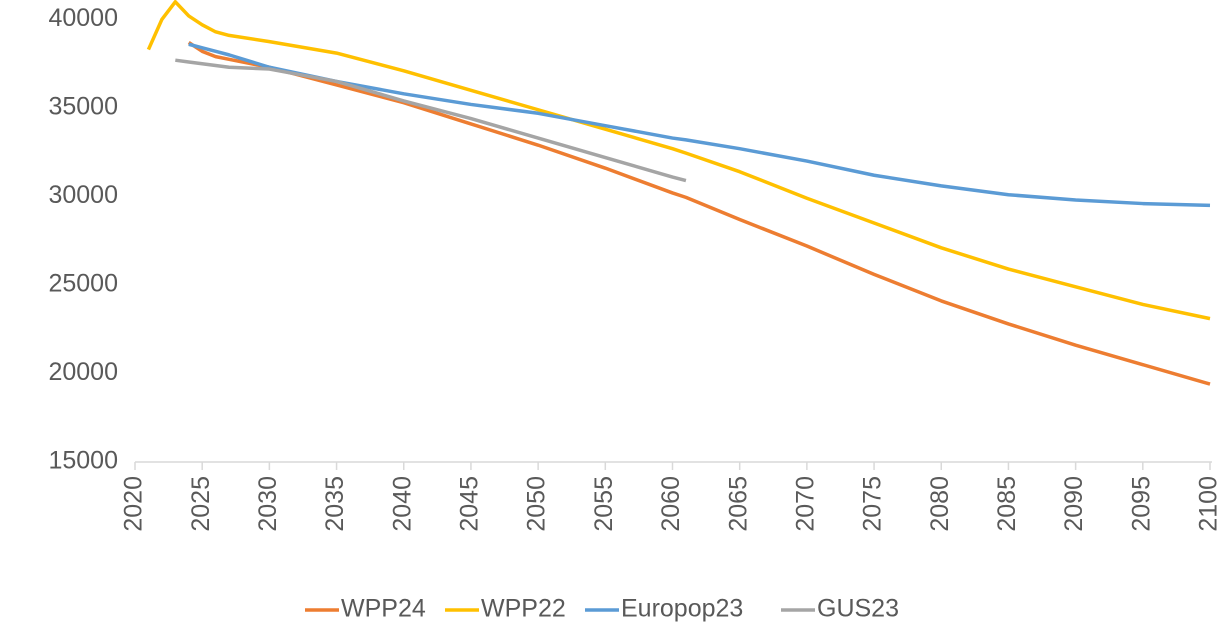  Describe the element at coordinates (470, 504) in the screenshot. I see `x-tick-label: 2045` at that location.